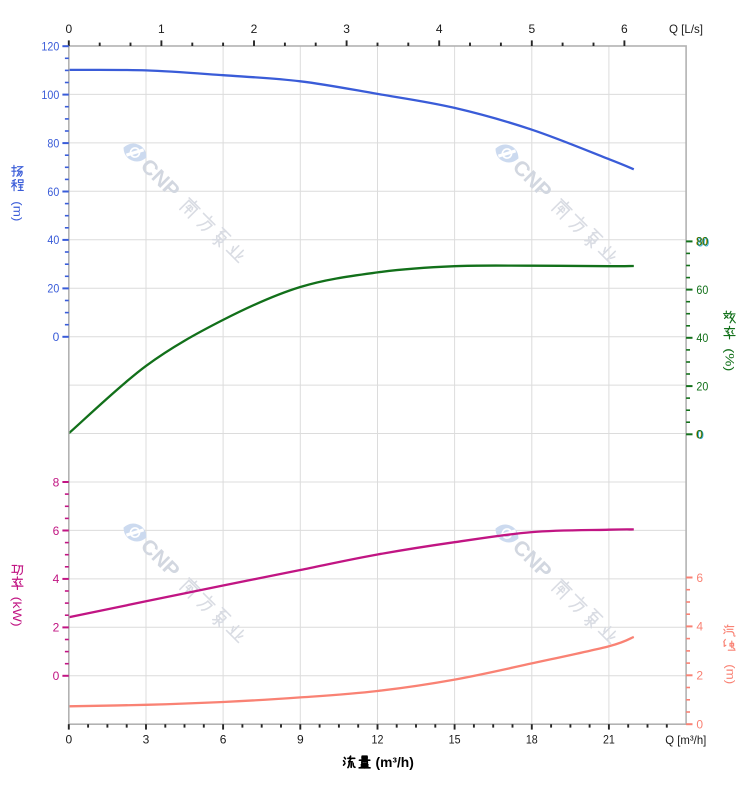  I want to click on svg-text: 8, so click(56, 482).